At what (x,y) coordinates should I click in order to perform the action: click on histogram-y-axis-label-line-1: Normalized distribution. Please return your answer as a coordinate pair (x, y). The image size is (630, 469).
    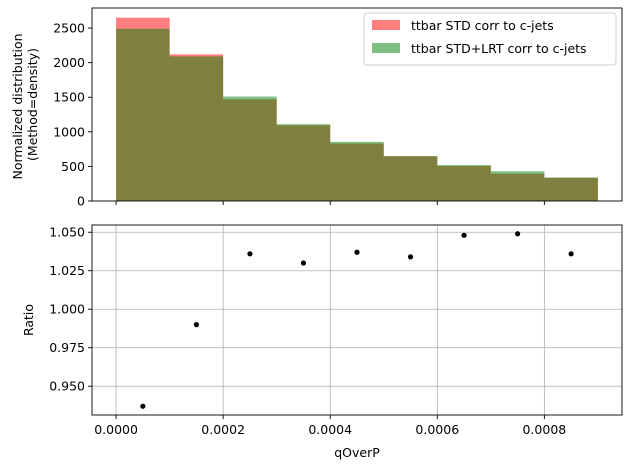
    Looking at the image, I should click on (17, 106).